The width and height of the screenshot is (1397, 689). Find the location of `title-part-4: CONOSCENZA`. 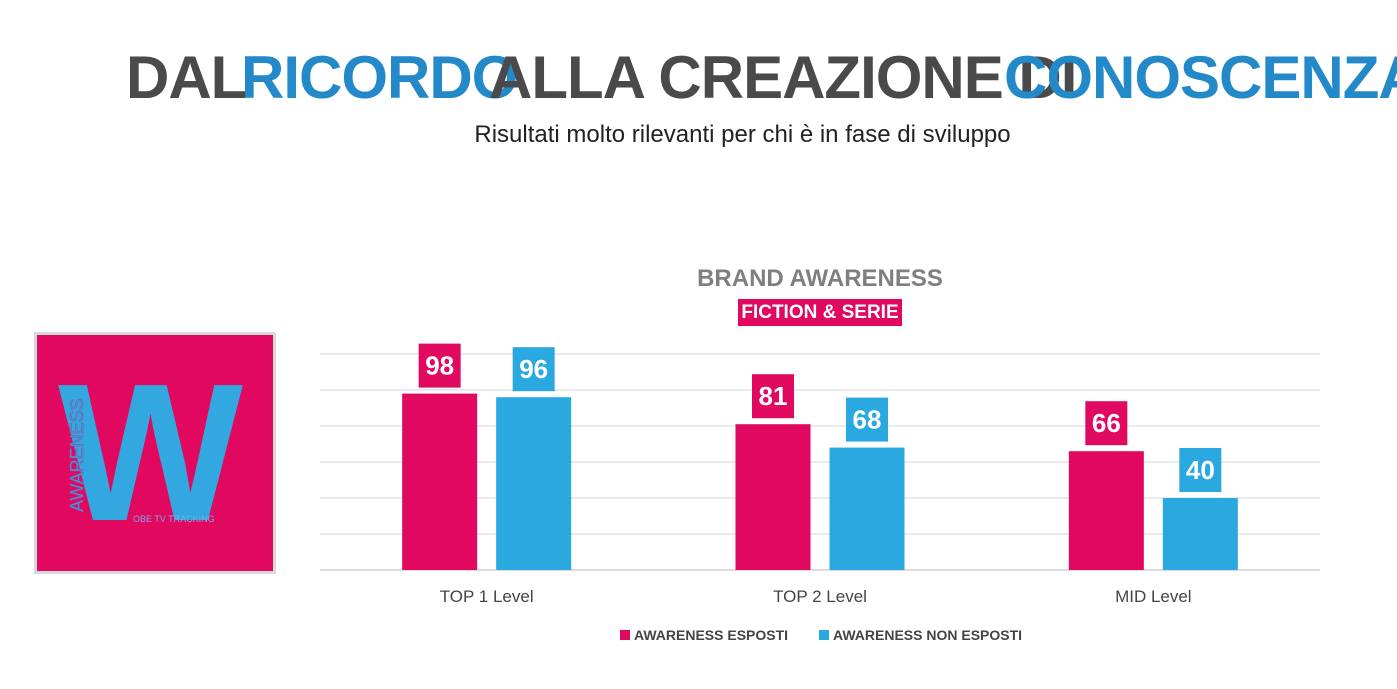

title-part-4: CONOSCENZA is located at coordinates (1200, 77).